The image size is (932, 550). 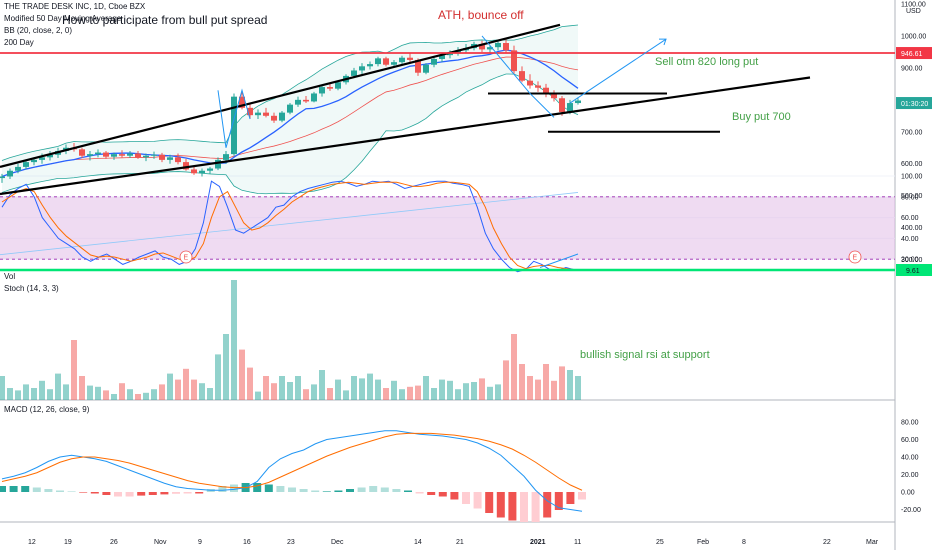 I want to click on earnings-marker-label: E, so click(x=855, y=258).